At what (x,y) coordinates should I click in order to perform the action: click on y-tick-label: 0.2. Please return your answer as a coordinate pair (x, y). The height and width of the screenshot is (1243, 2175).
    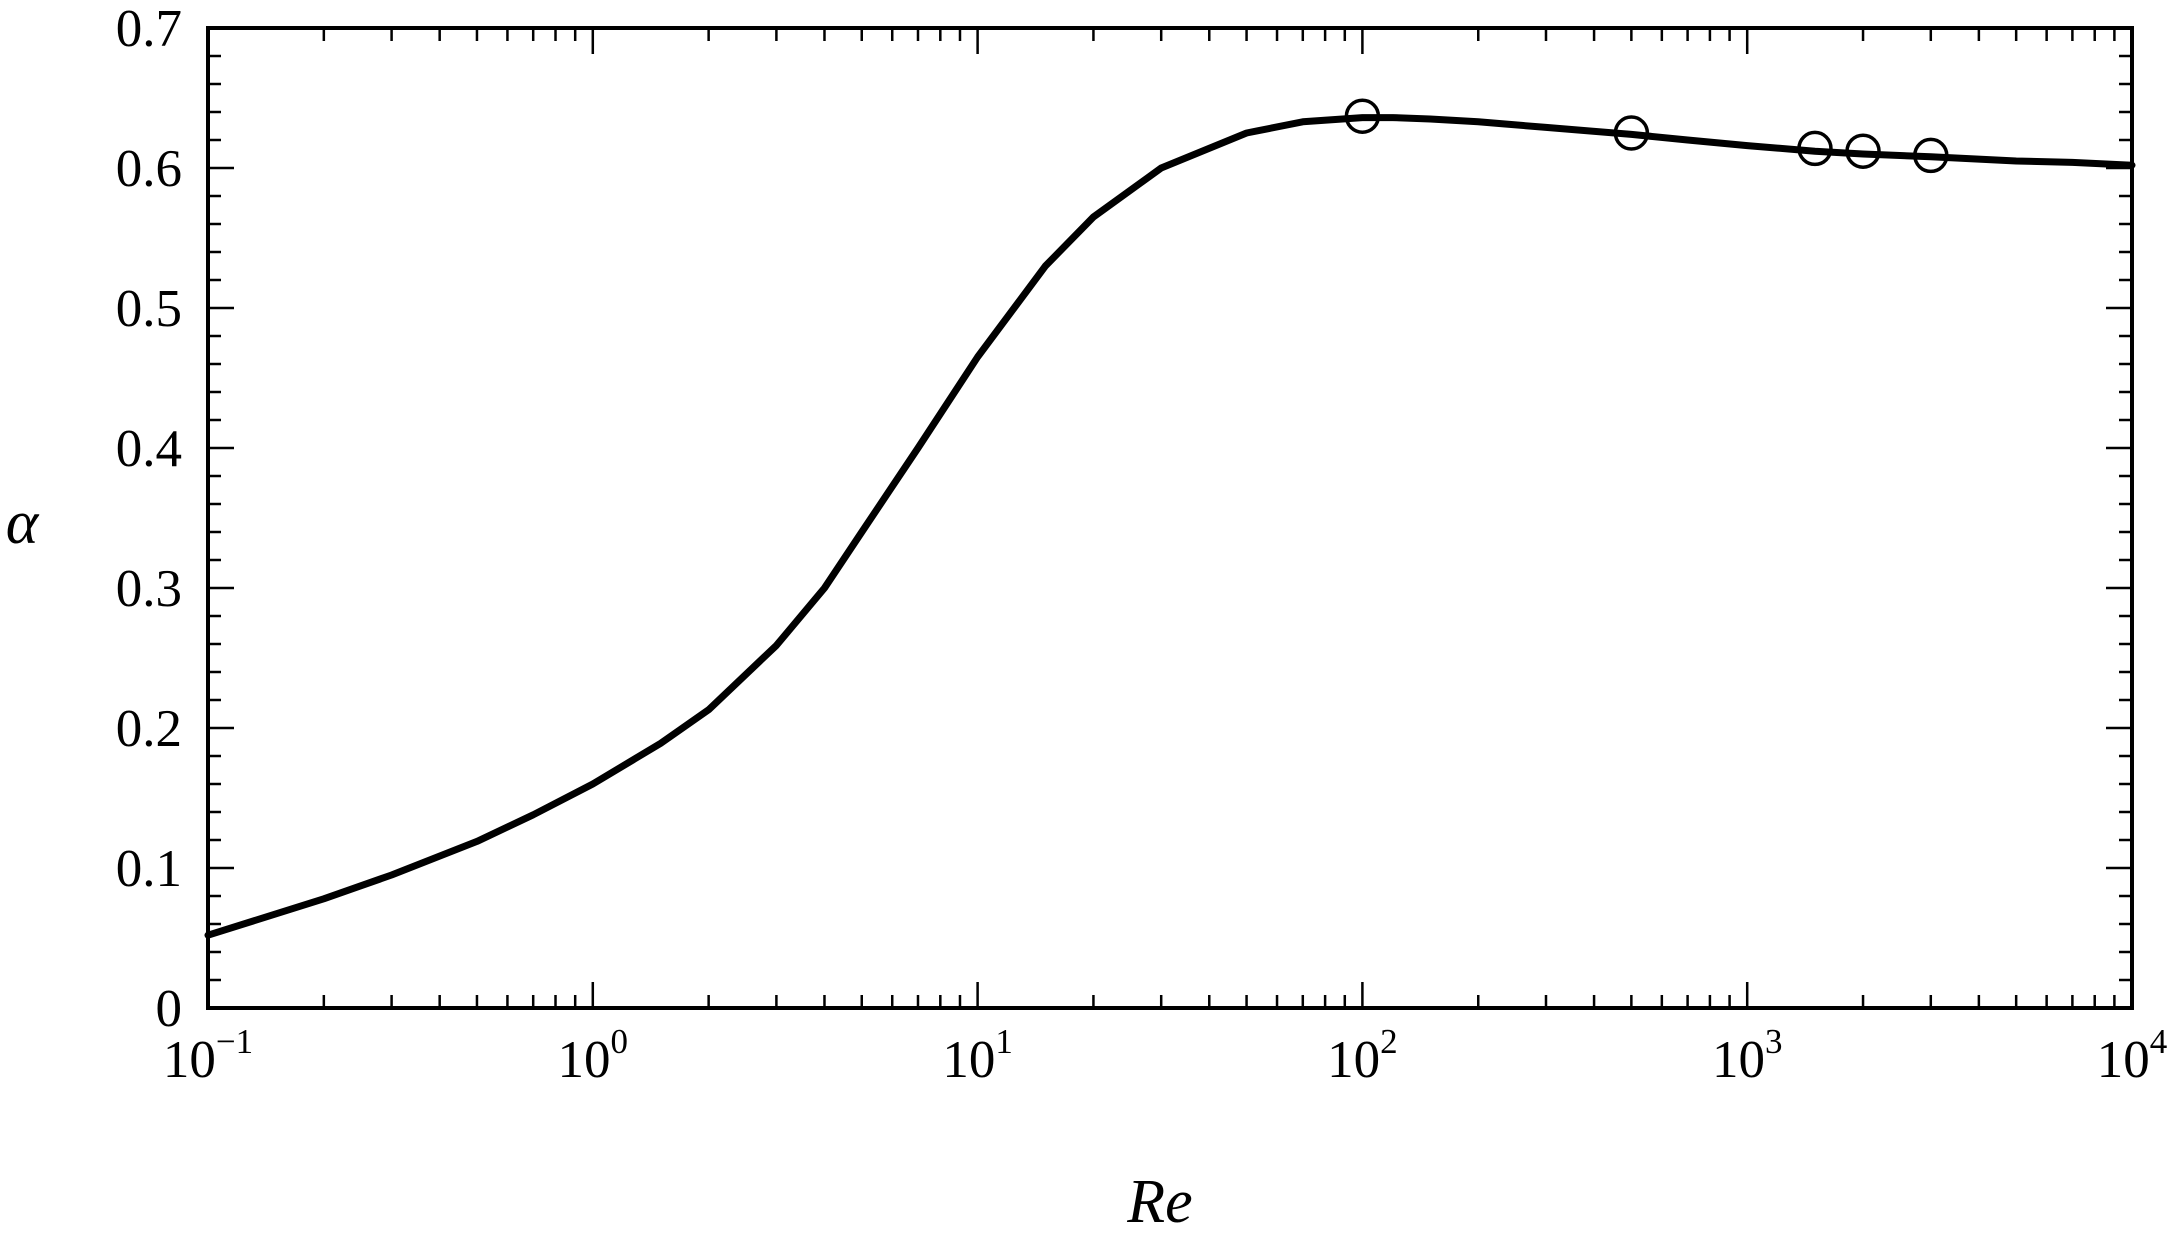
    Looking at the image, I should click on (149, 729).